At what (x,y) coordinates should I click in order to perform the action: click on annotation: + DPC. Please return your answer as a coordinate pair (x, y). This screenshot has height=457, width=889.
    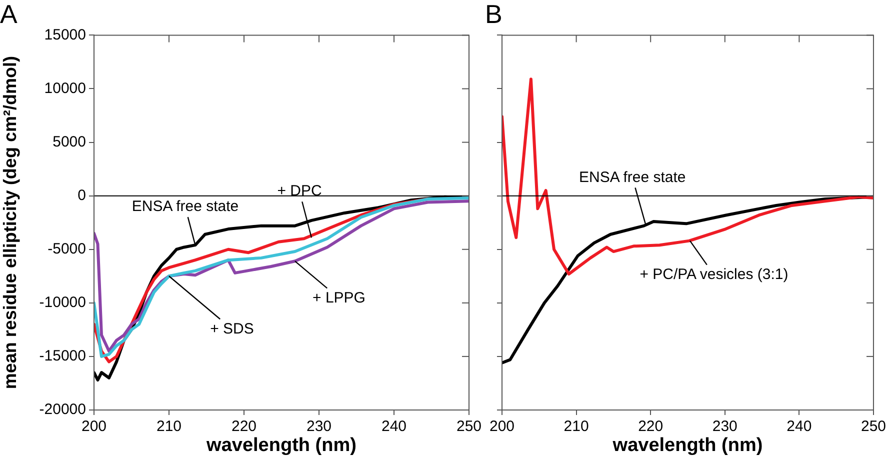
    Looking at the image, I should click on (299, 191).